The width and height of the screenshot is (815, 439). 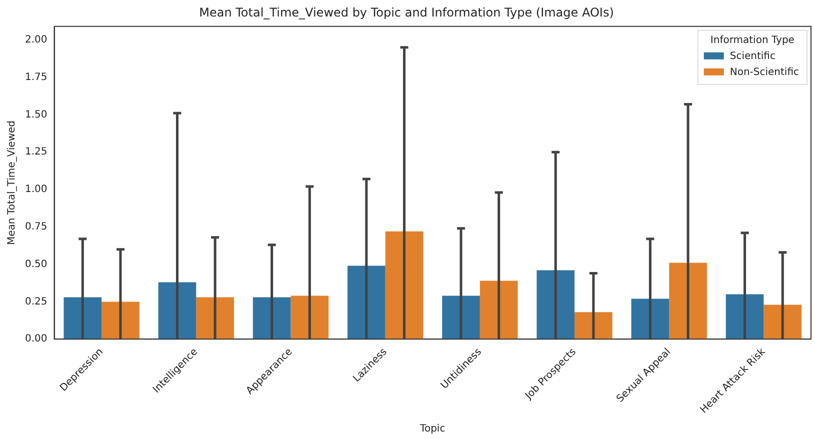 I want to click on y-tick-label: 0.25, so click(x=36, y=302).